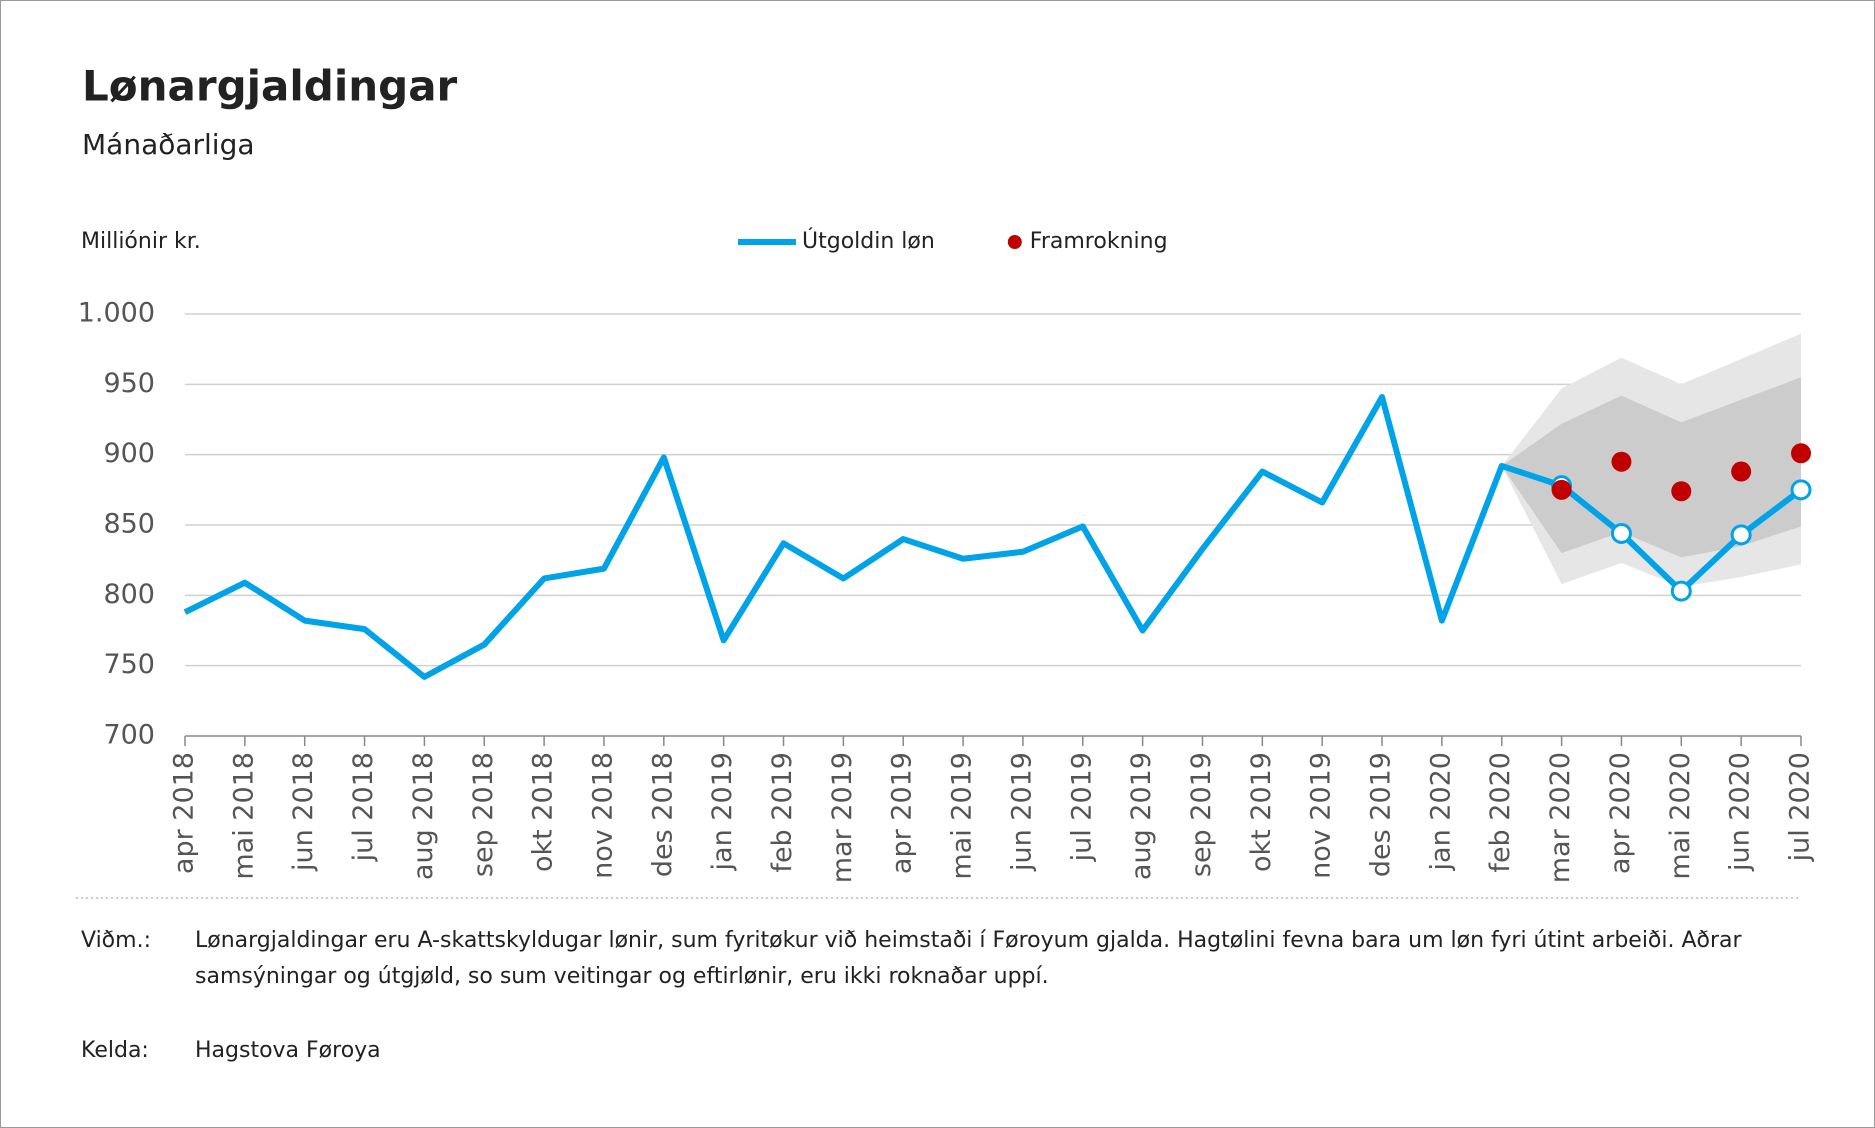 This screenshot has width=1875, height=1128. I want to click on y-tick-label: 800, so click(129, 594).